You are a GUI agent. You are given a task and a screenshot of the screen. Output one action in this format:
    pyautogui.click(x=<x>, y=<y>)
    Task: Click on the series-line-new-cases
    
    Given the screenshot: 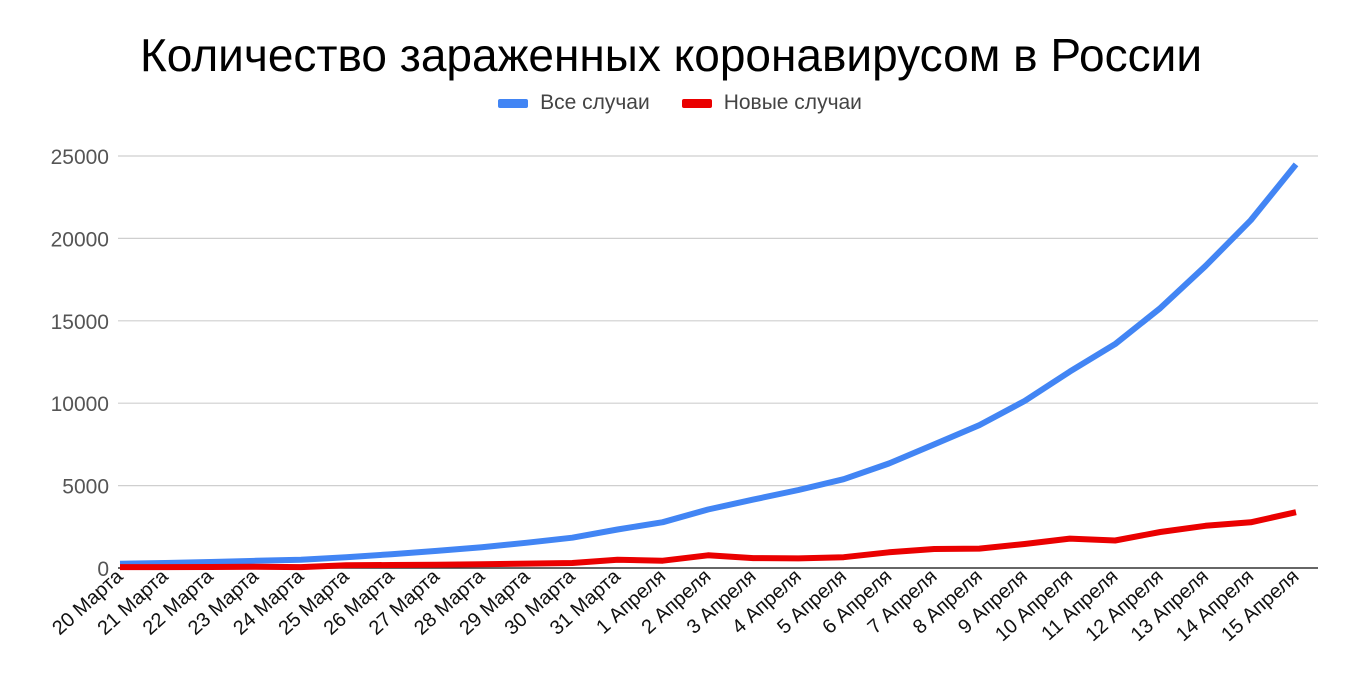 What is the action you would take?
    pyautogui.click(x=708, y=540)
    